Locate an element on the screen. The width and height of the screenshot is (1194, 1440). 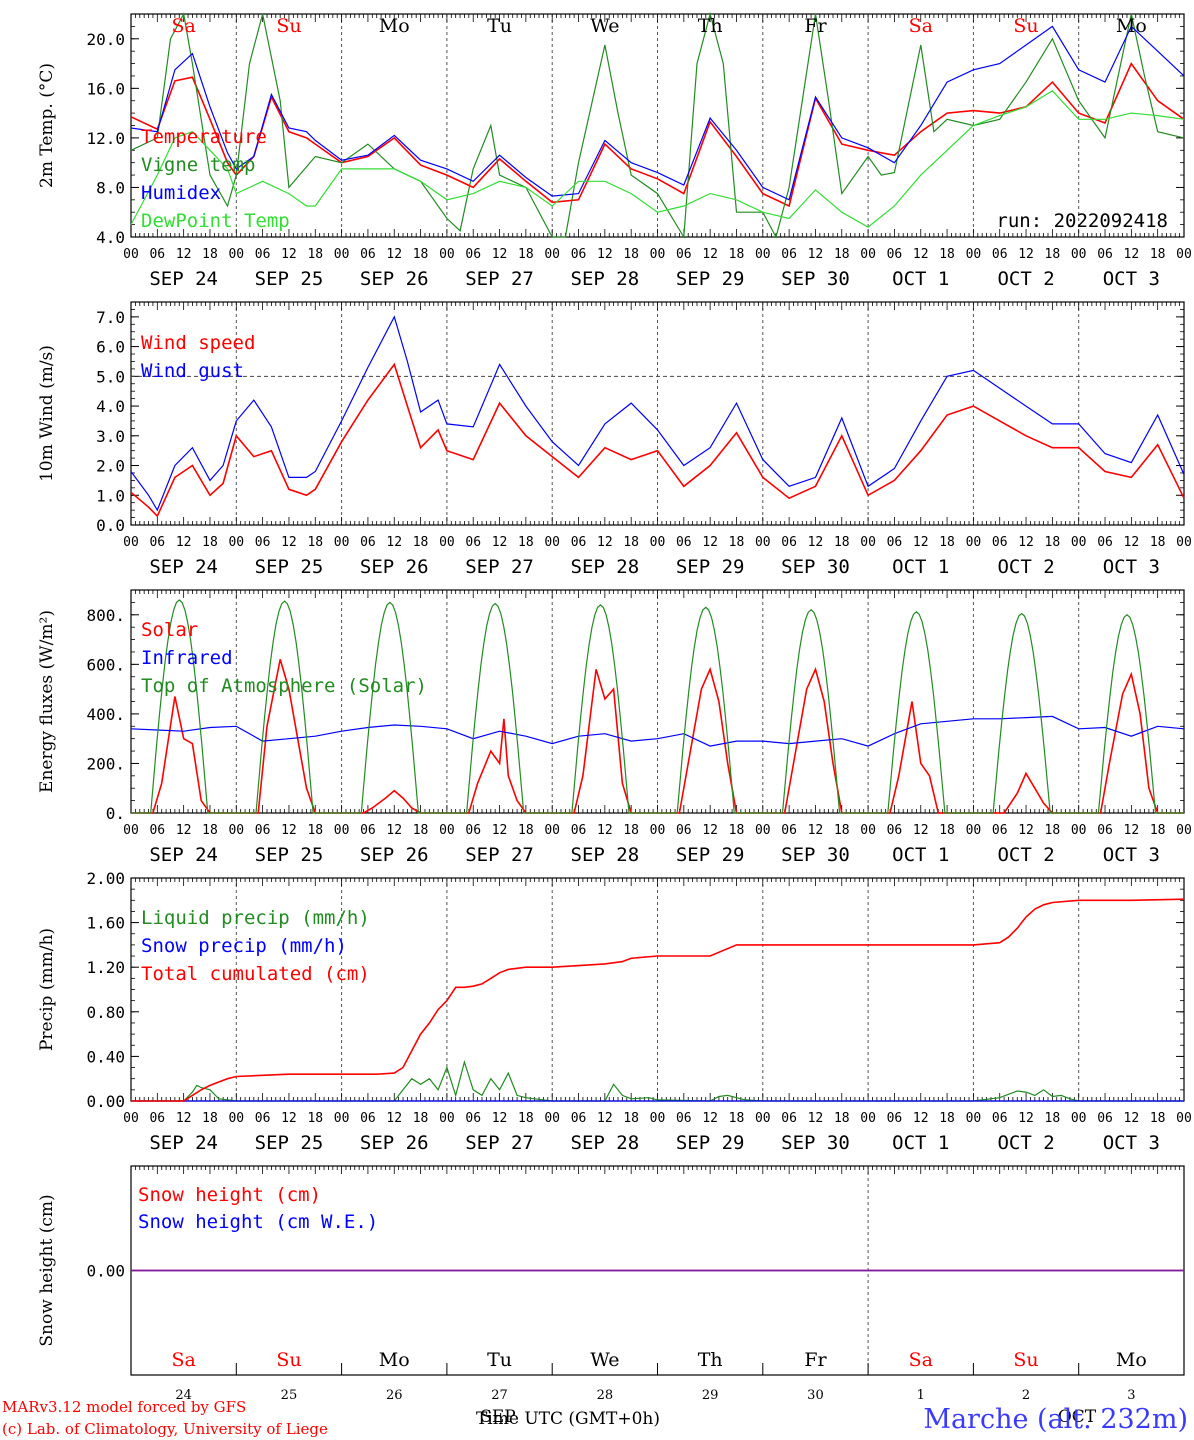
day-number-label: 25 is located at coordinates (289, 1395).